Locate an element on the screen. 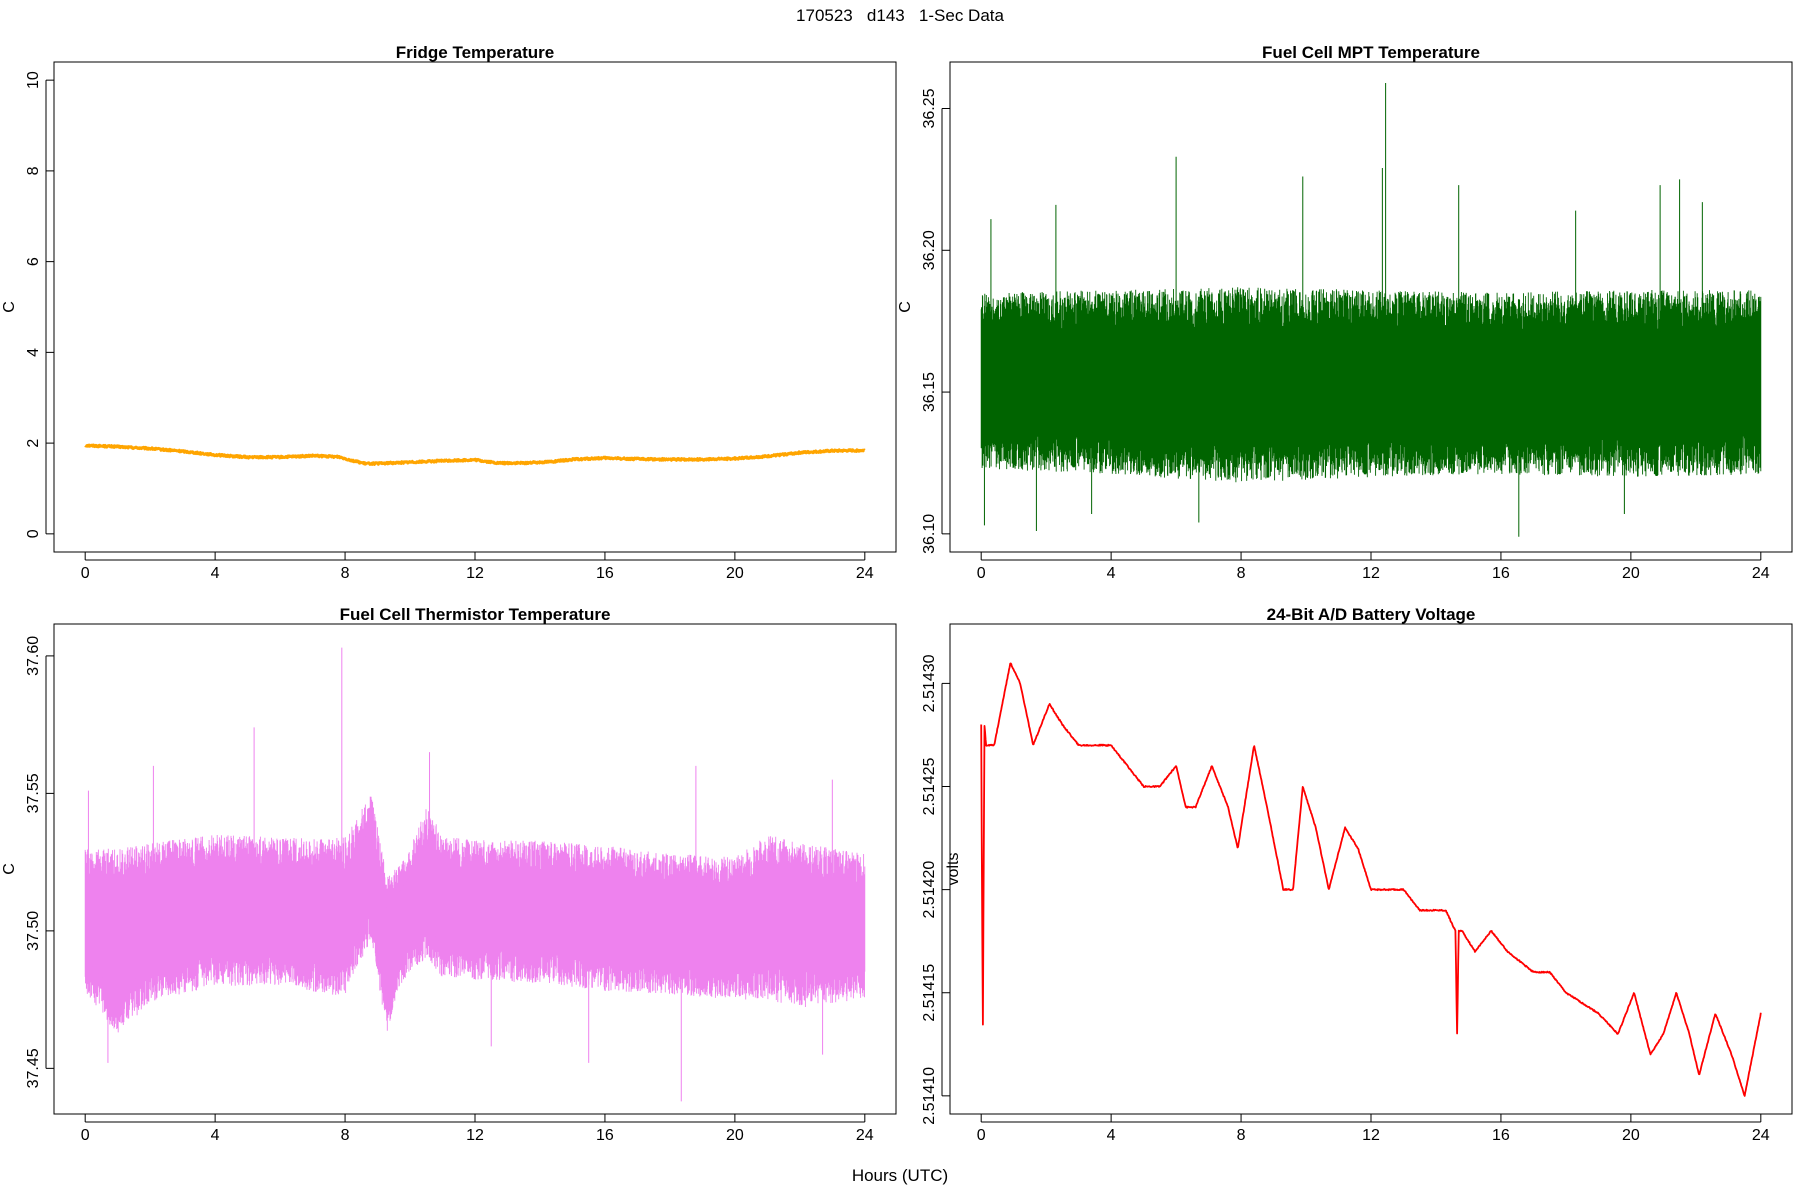 This screenshot has height=1200, width=1800. y-tick-label: 2.51420 is located at coordinates (929, 890).